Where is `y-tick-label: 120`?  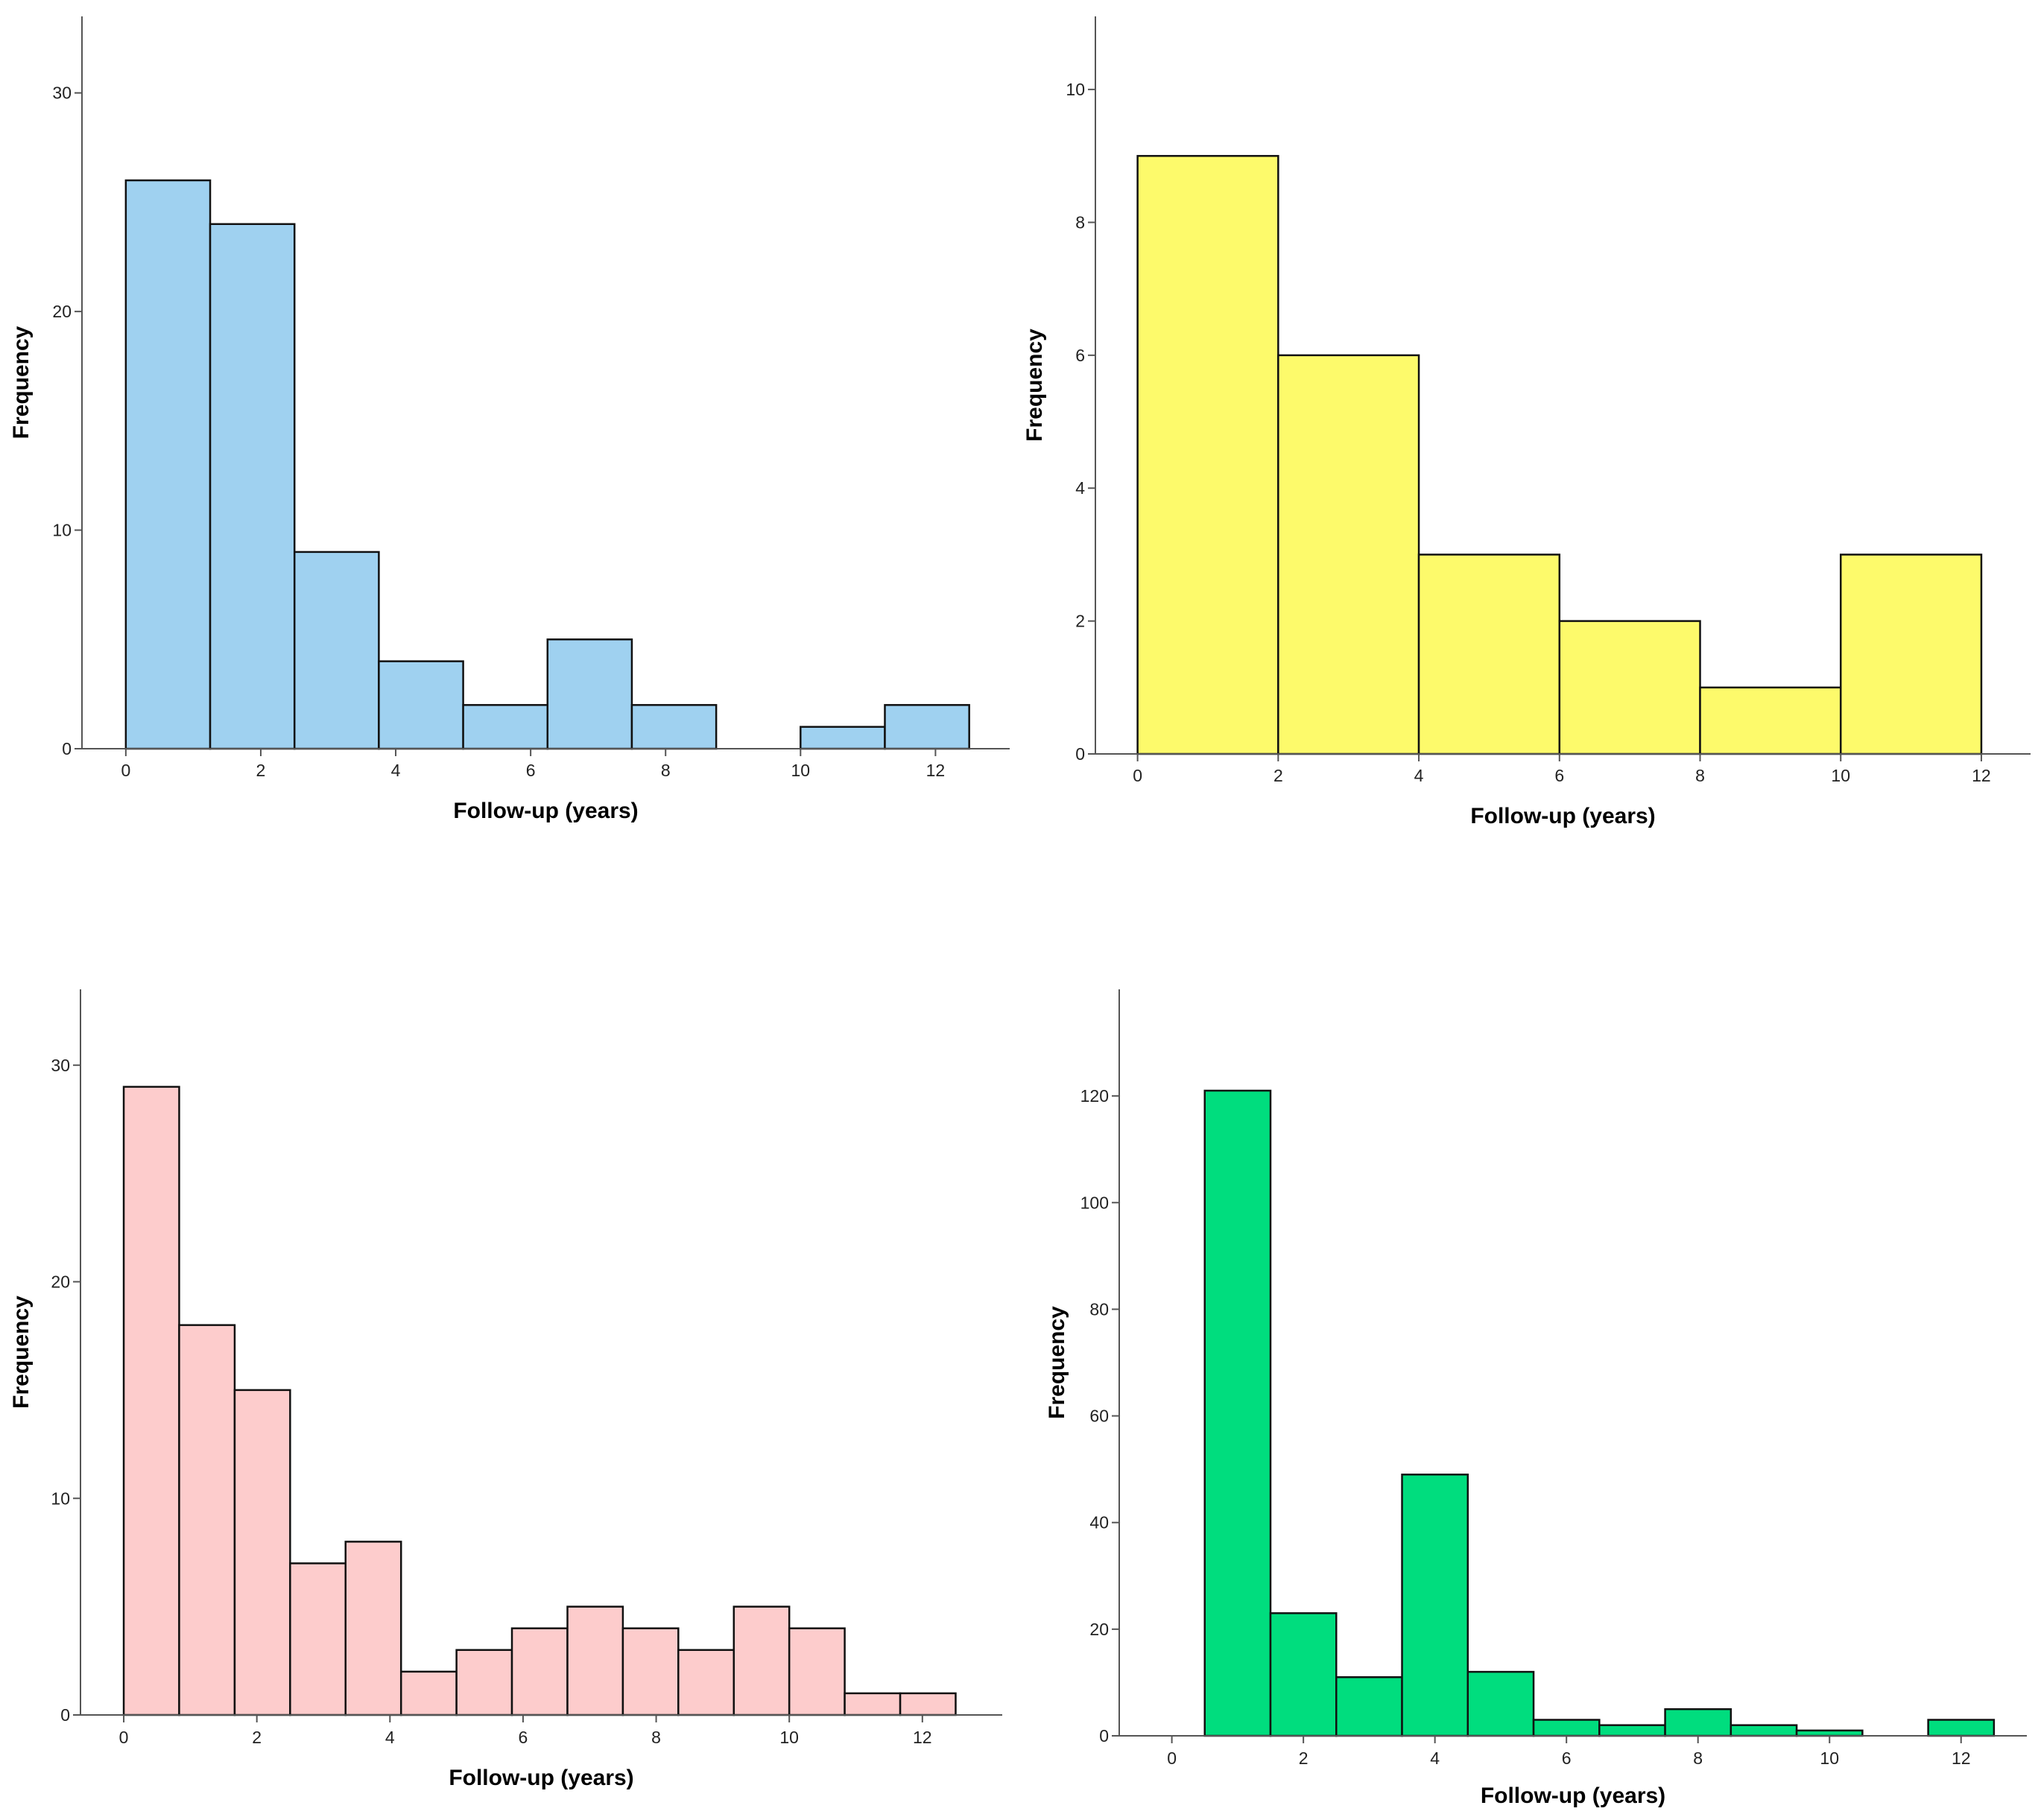 y-tick-label: 120 is located at coordinates (1094, 1096).